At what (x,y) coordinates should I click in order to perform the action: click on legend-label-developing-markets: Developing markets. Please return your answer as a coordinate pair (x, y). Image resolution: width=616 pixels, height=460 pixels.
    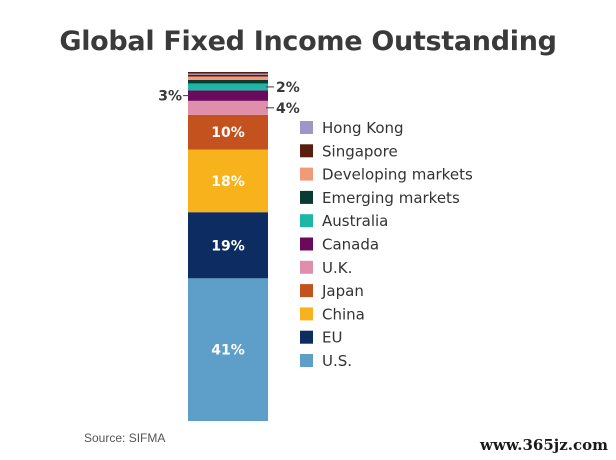
    Looking at the image, I should click on (397, 175).